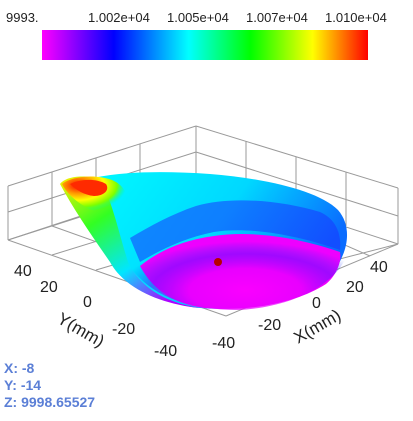  What do you see at coordinates (23, 385) in the screenshot?
I see `readout-y: Y: -14` at bounding box center [23, 385].